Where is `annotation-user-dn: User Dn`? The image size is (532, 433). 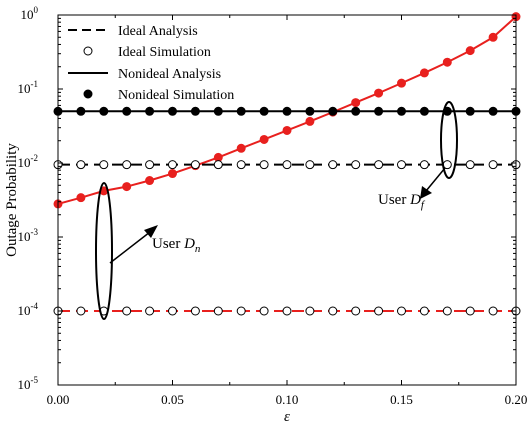 annotation-user-dn: User Dn is located at coordinates (148, 251).